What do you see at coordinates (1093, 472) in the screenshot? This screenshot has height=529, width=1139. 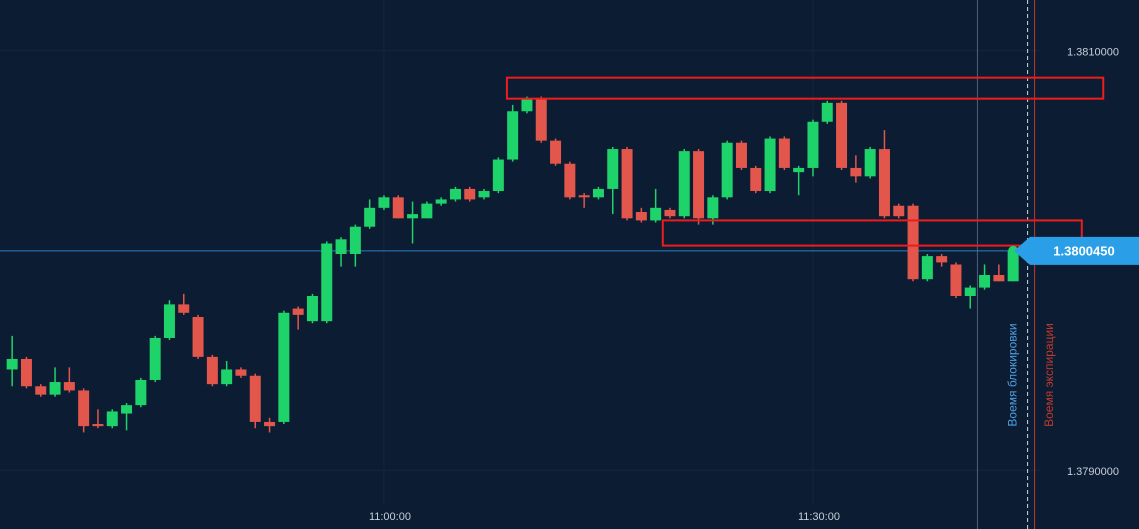 I see `y-tick-label: 1.3790000` at bounding box center [1093, 472].